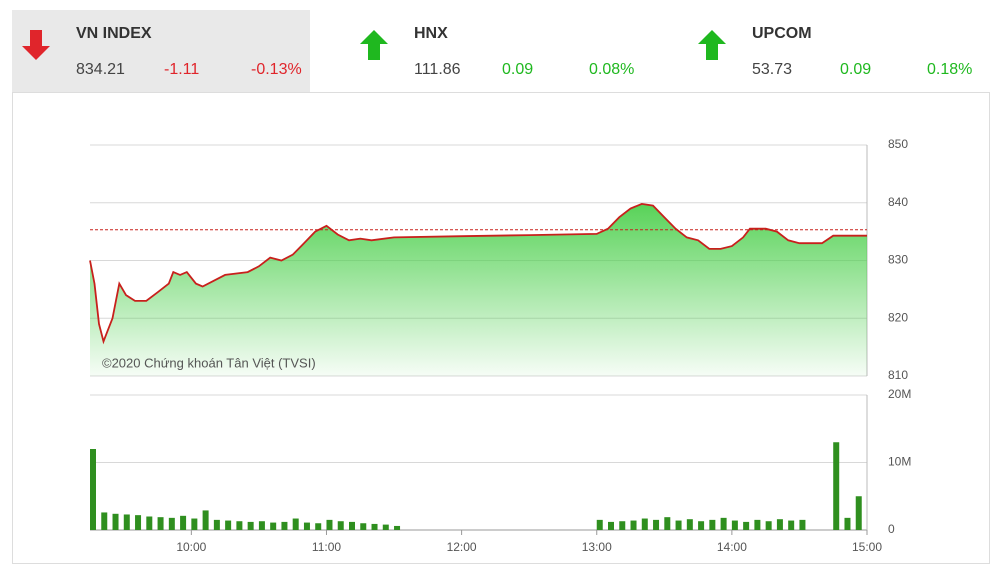 The width and height of the screenshot is (1004, 570). What do you see at coordinates (326, 547) in the screenshot?
I see `x-tick-label: 11:00` at bounding box center [326, 547].